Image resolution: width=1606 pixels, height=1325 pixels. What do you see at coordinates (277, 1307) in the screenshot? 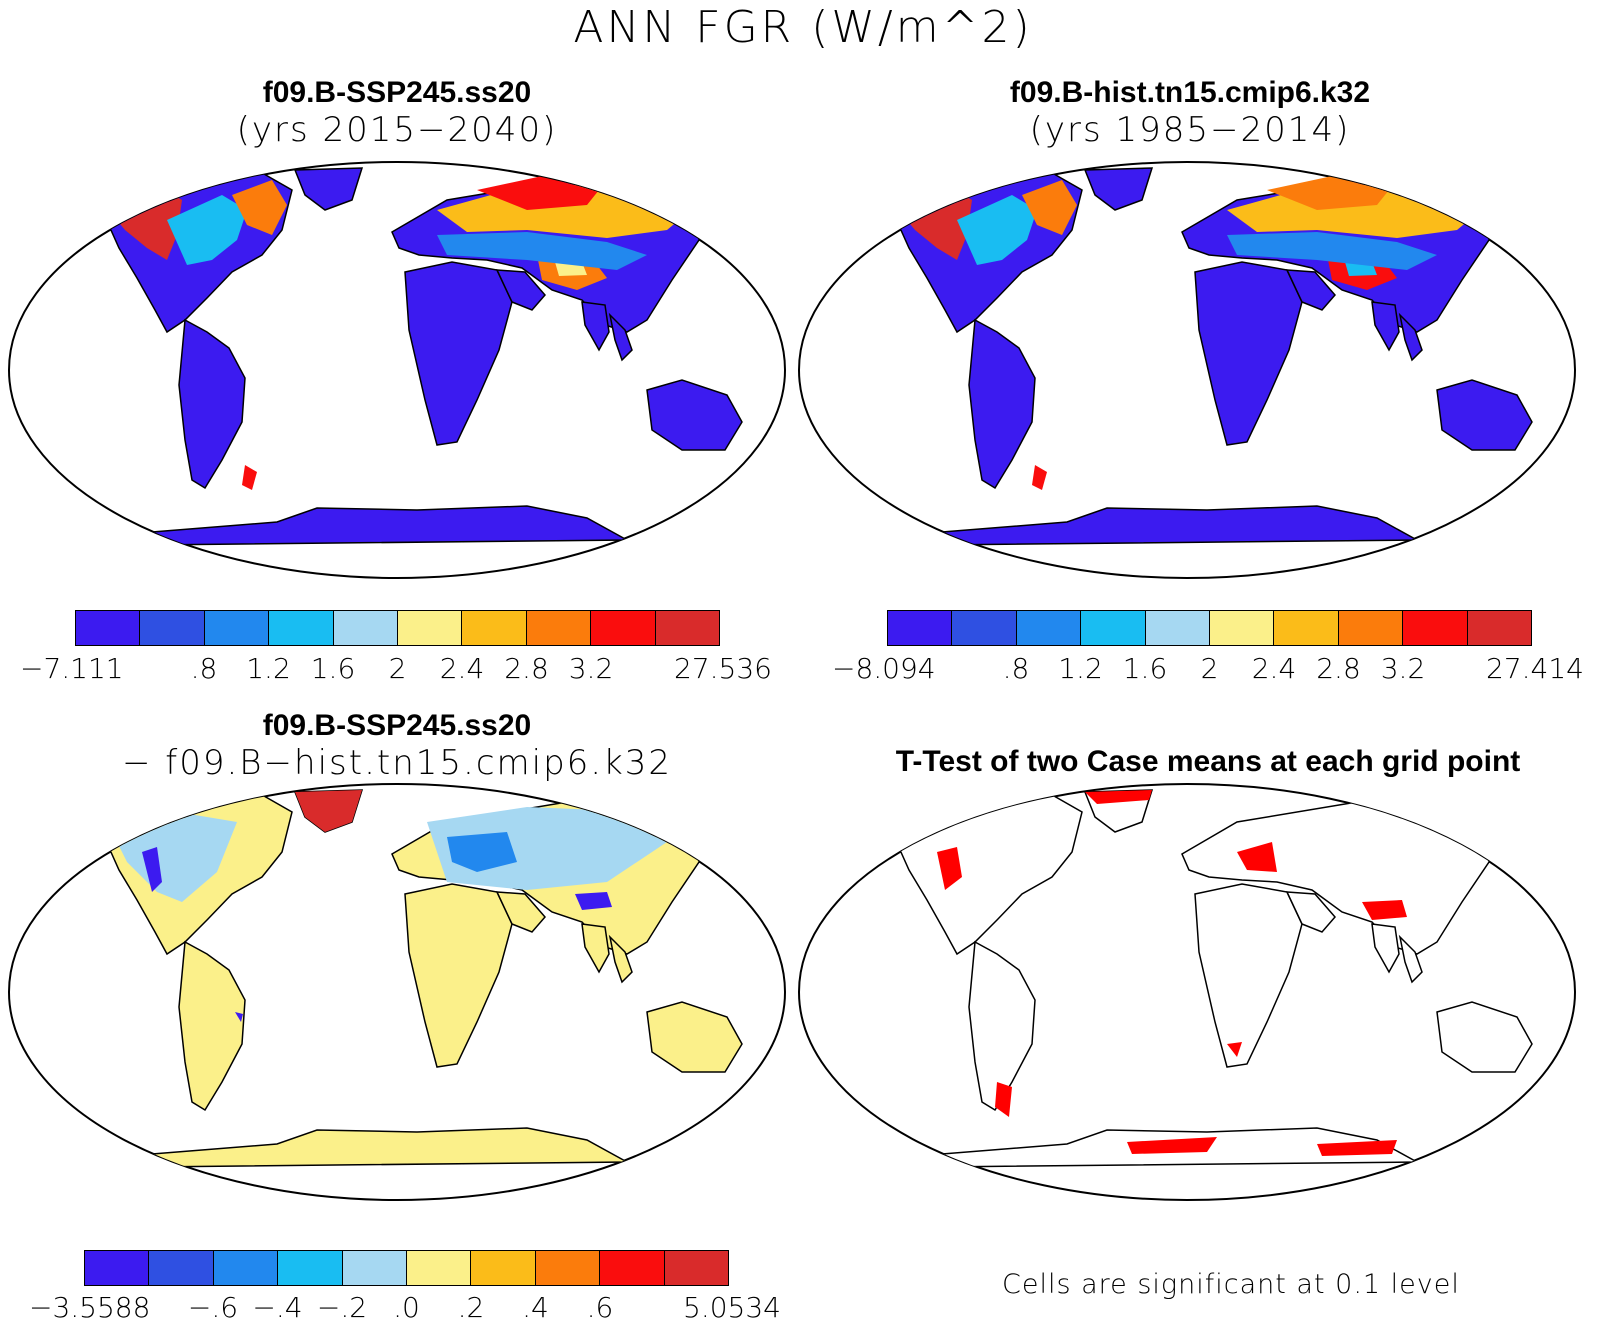
I see `colorbar-label: −.4` at bounding box center [277, 1307].